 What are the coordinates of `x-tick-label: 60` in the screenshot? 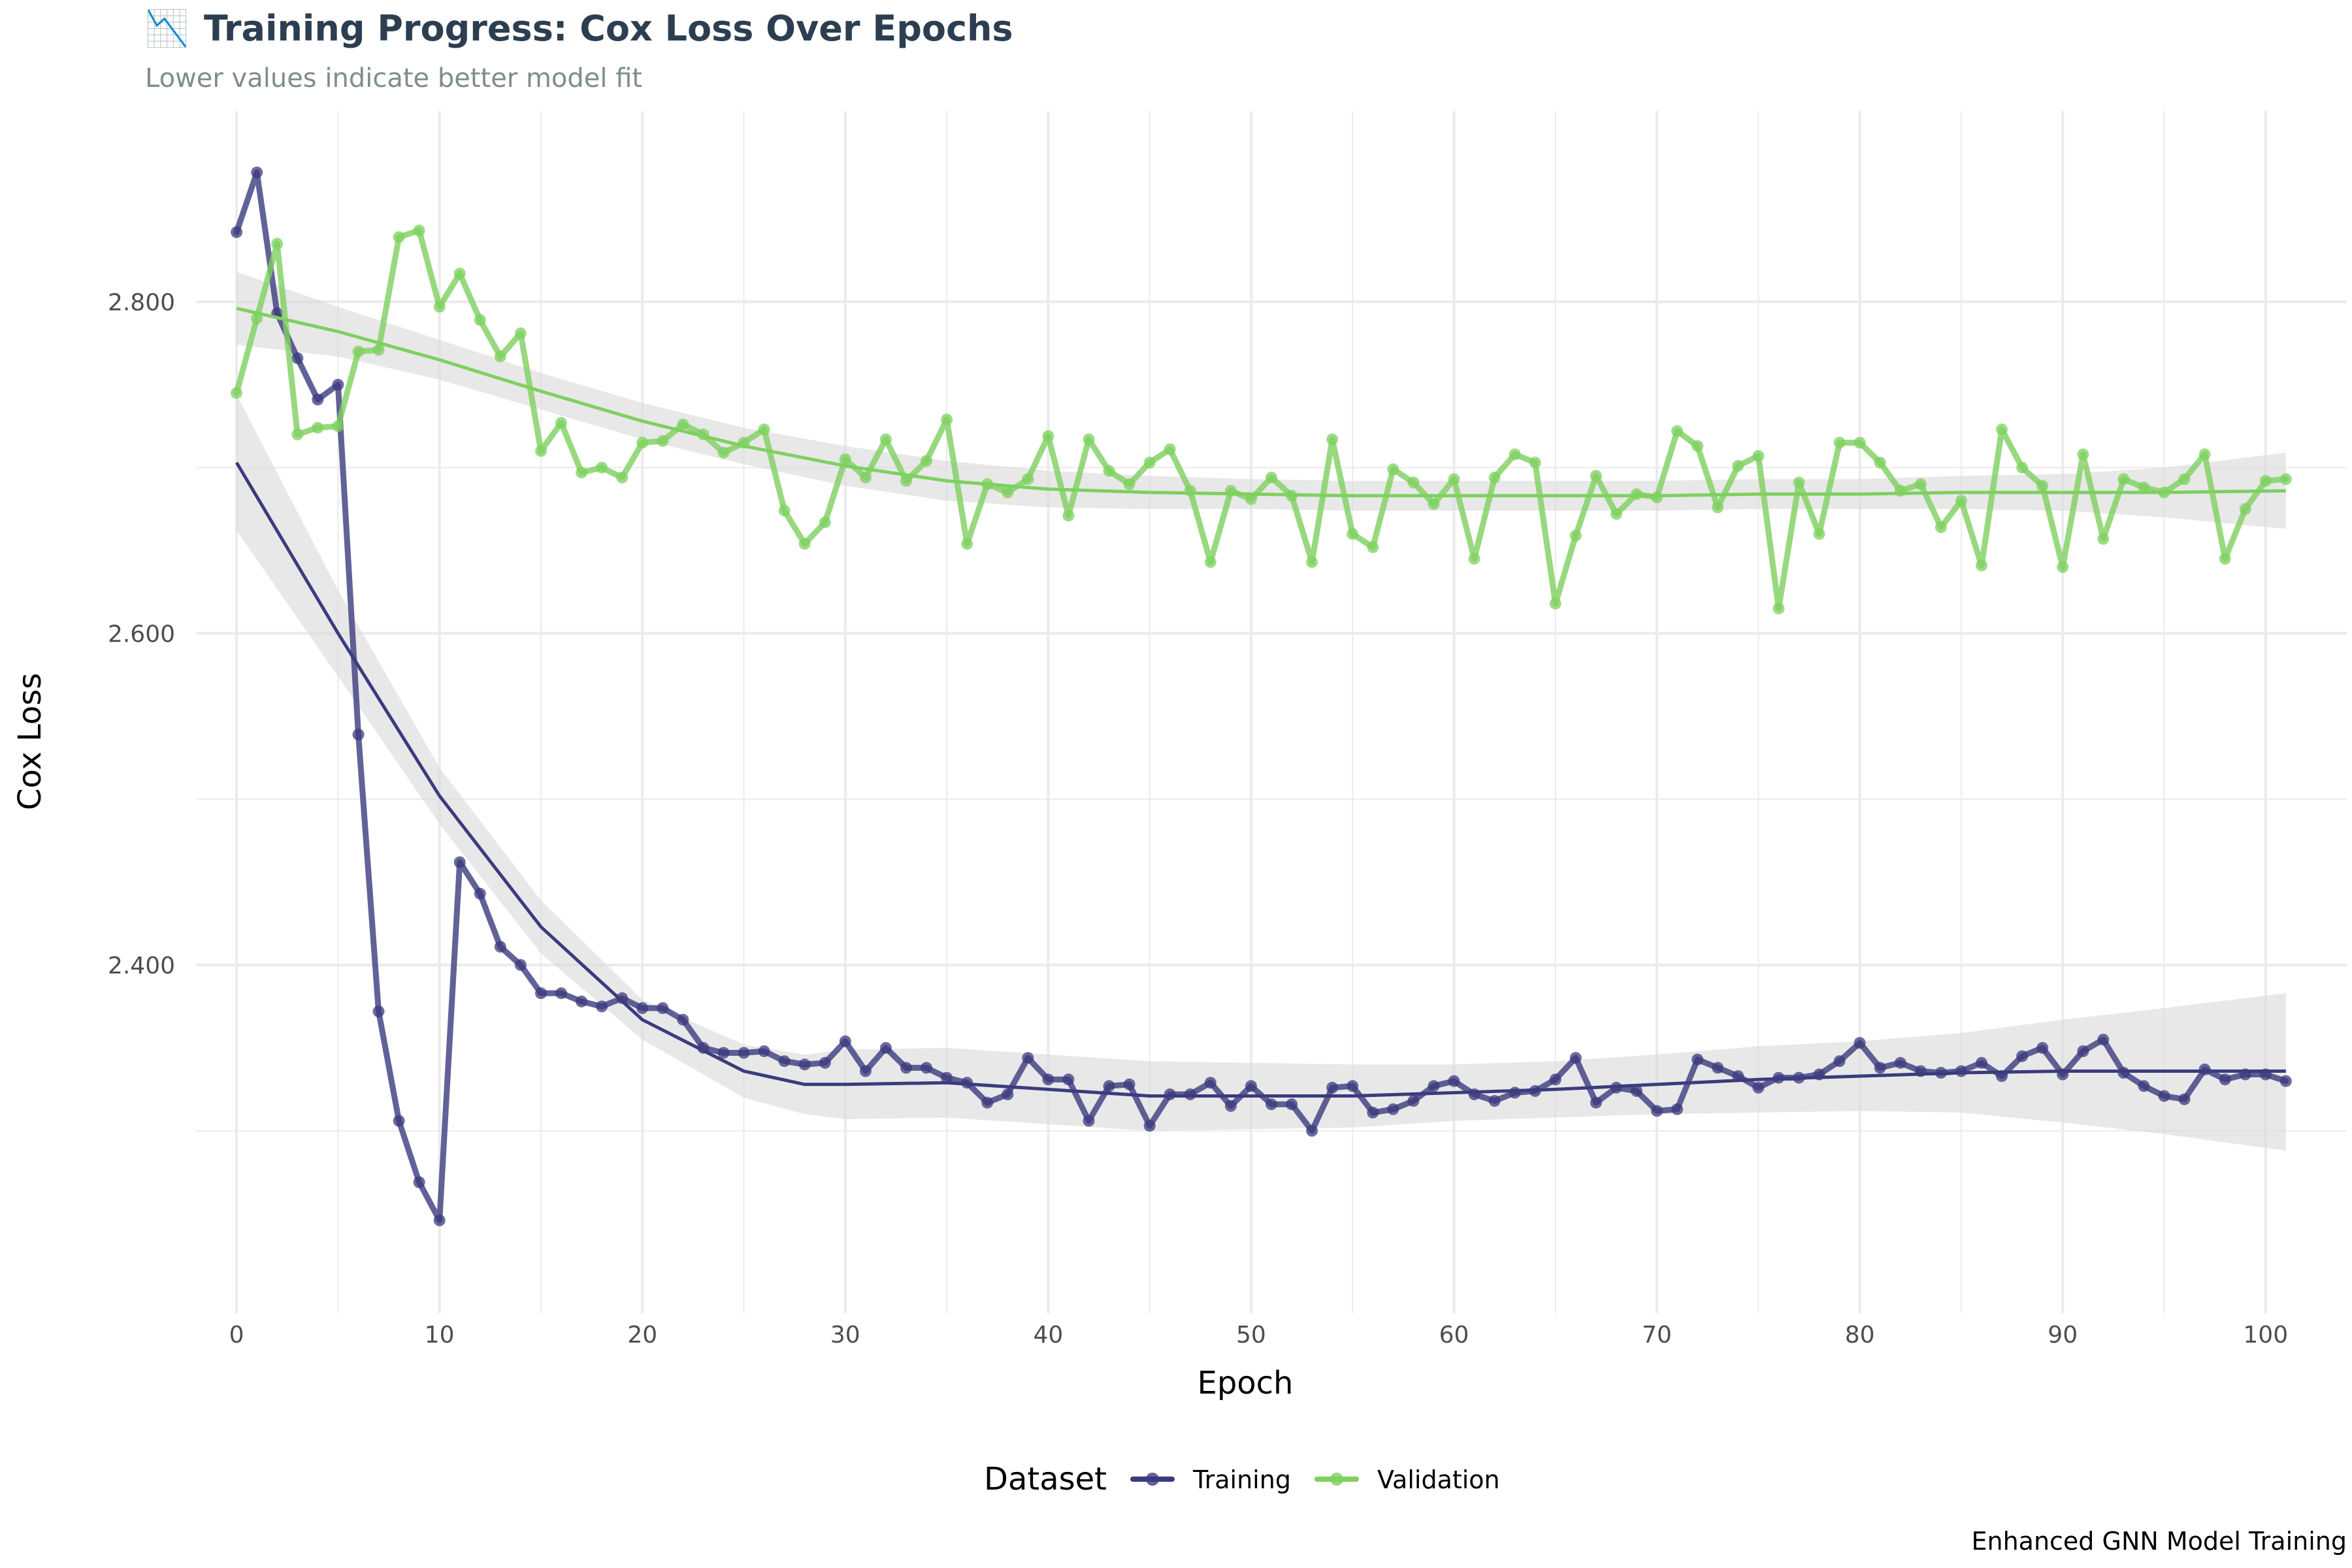 It's located at (1454, 1335).